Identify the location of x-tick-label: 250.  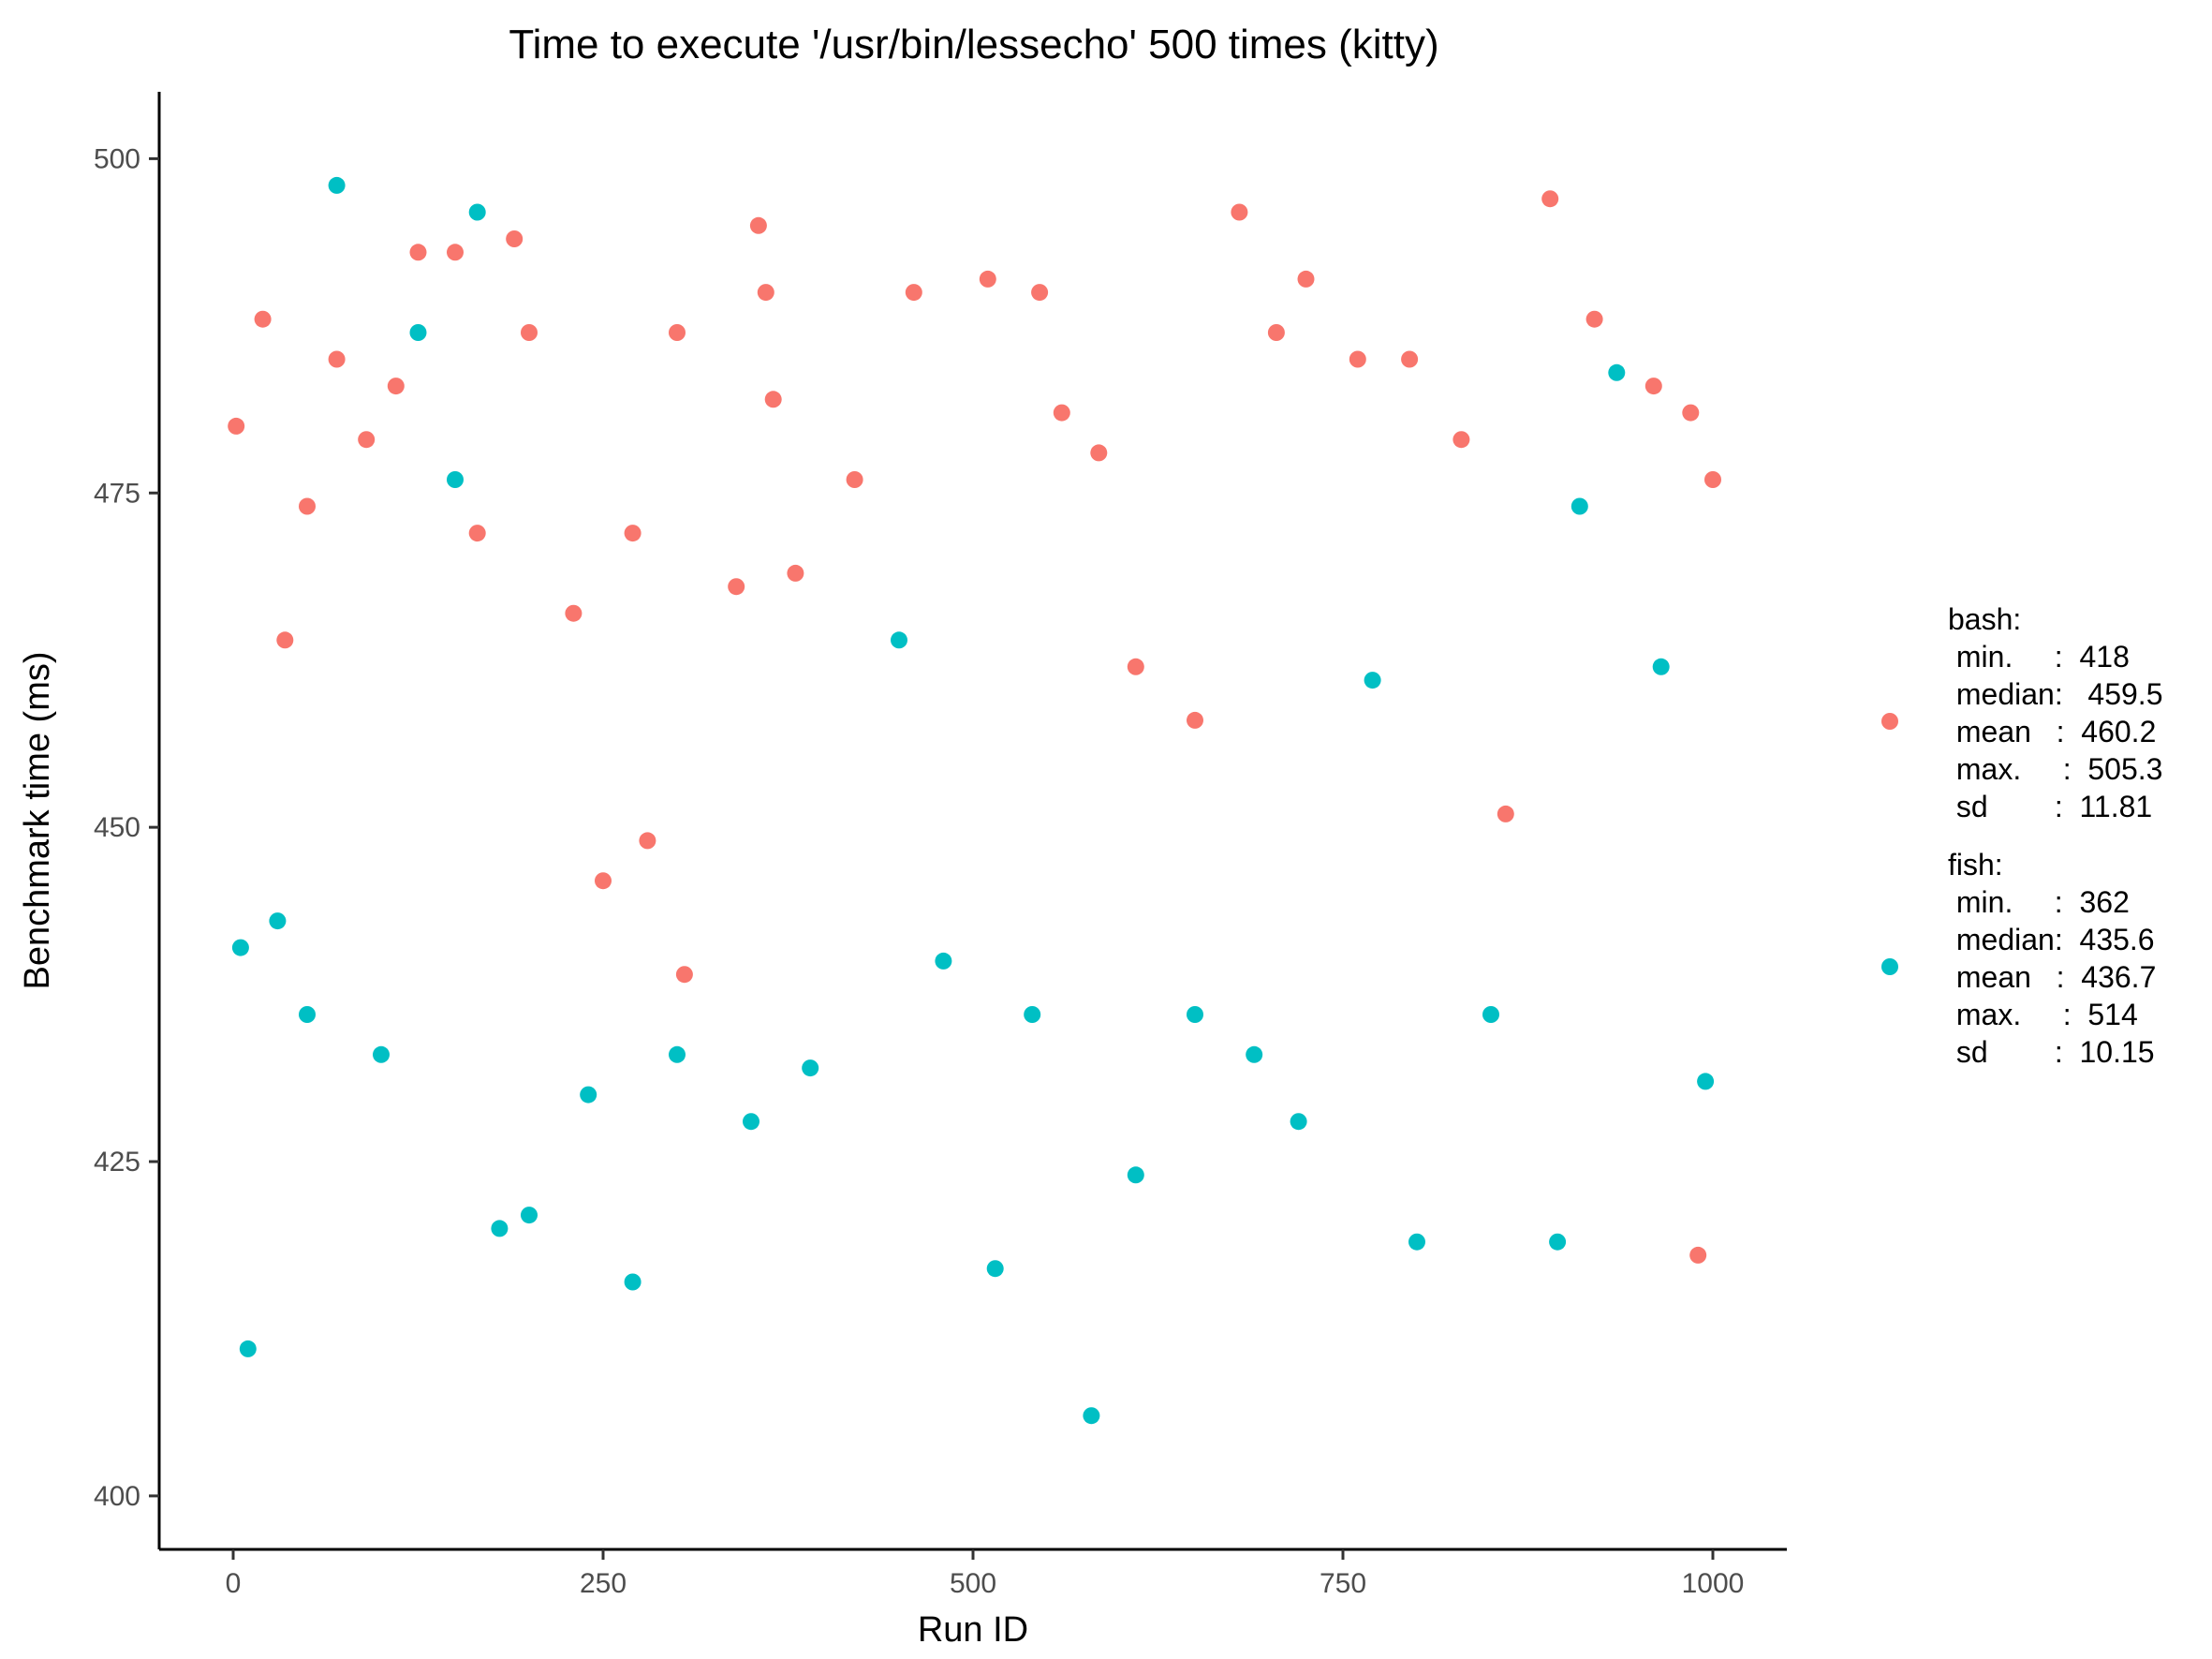
(603, 1583).